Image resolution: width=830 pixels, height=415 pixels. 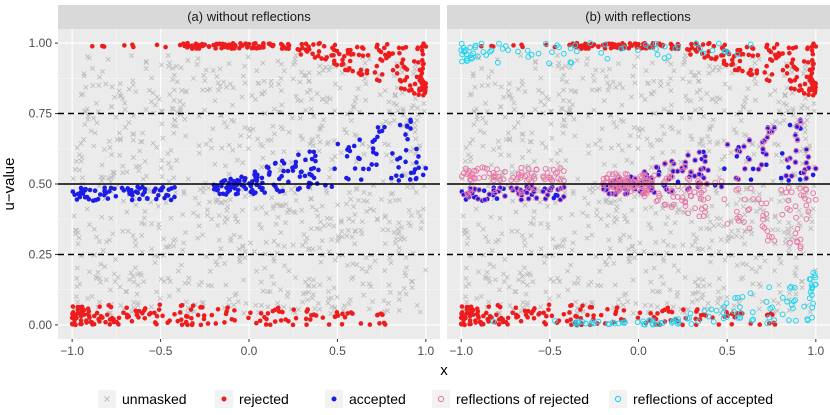 I want to click on x-tick-label: 1.0, so click(x=815, y=351).